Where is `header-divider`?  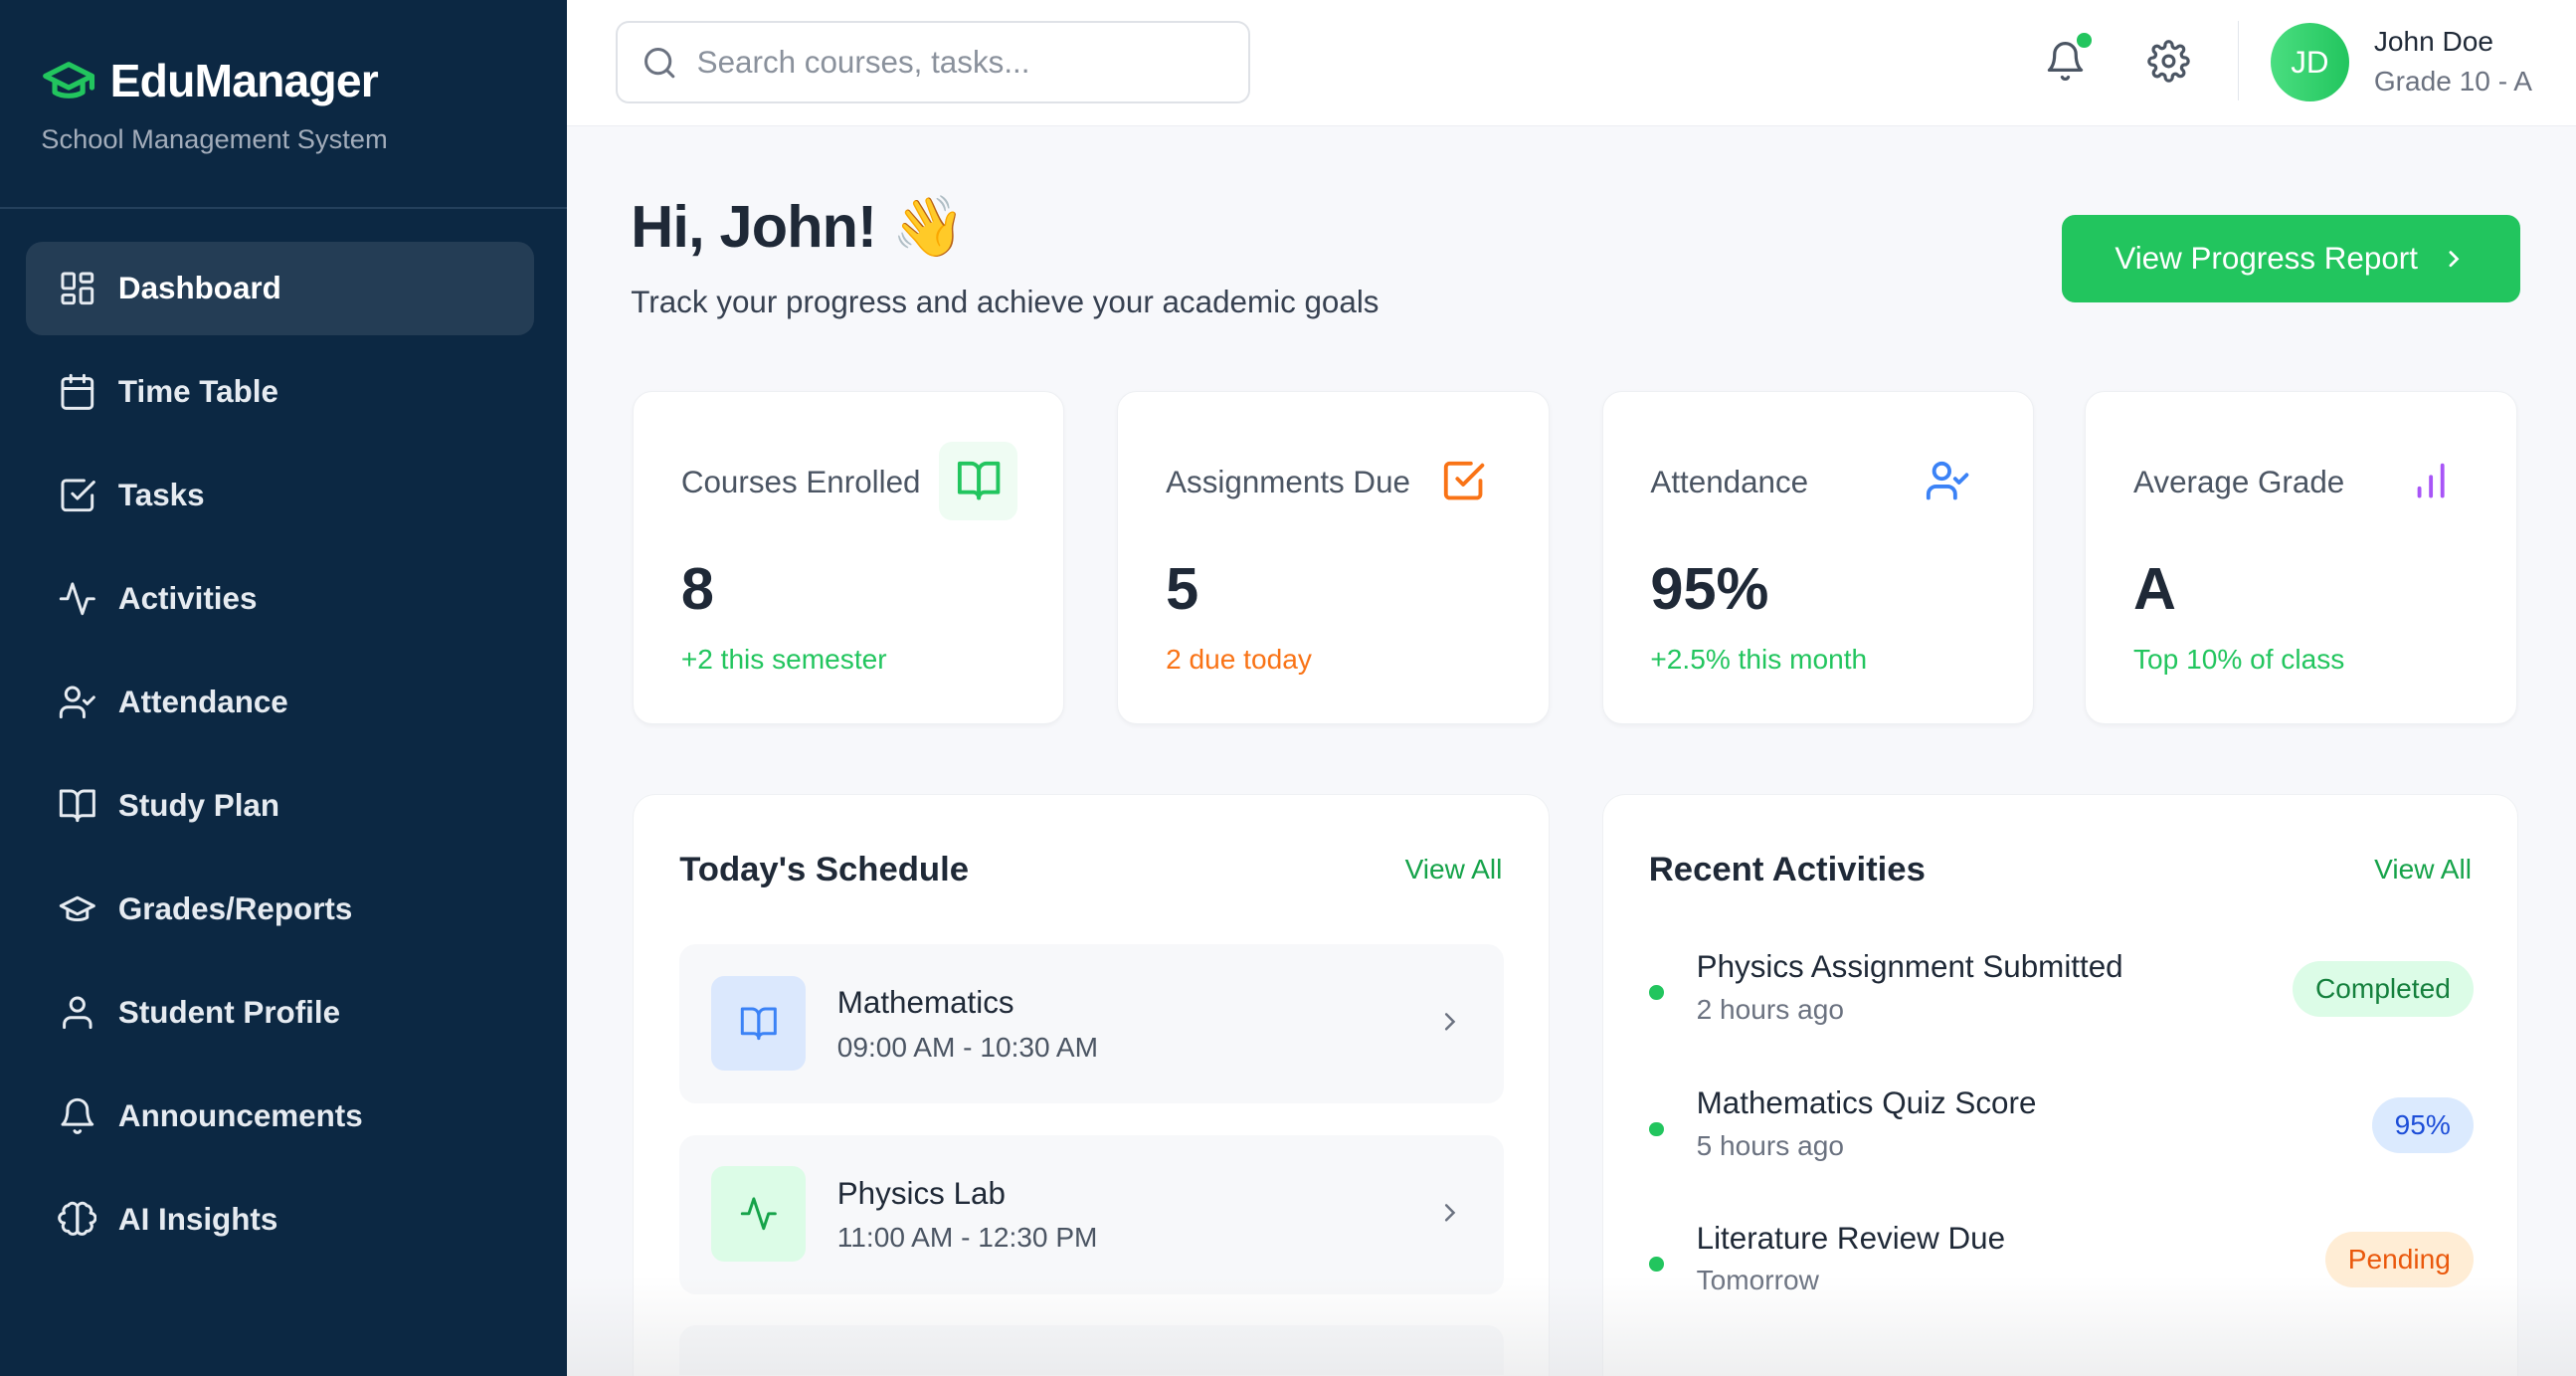
header-divider is located at coordinates (2238, 60).